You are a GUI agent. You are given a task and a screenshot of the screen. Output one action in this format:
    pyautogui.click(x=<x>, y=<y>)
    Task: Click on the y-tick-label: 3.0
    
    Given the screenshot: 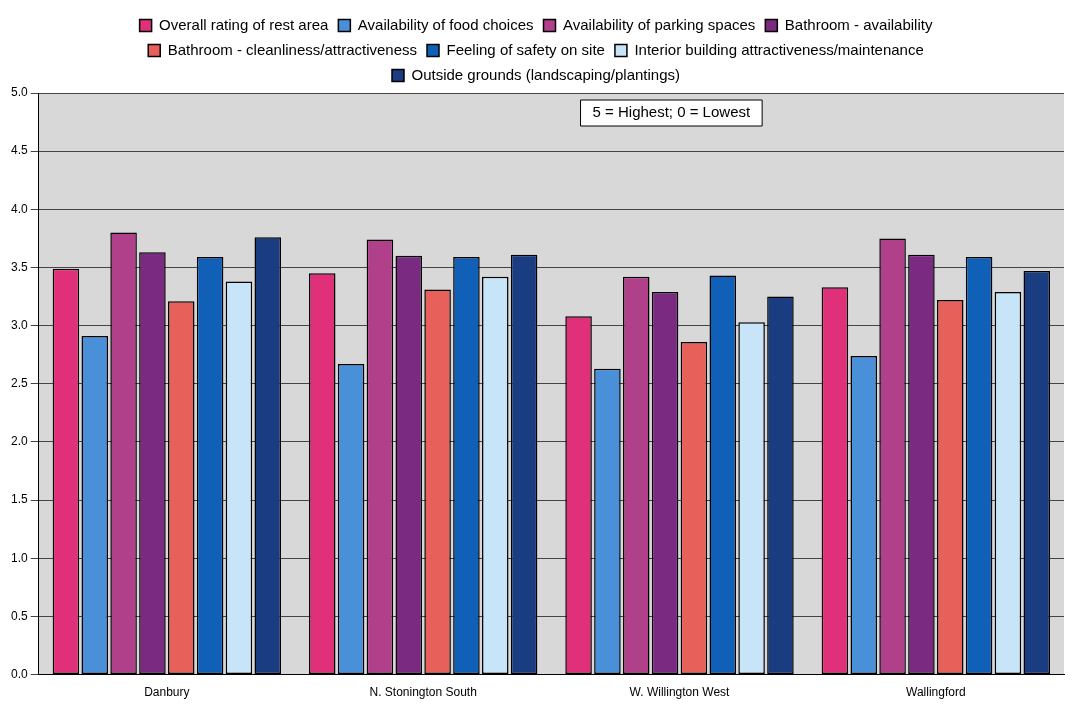 What is the action you would take?
    pyautogui.click(x=19, y=324)
    